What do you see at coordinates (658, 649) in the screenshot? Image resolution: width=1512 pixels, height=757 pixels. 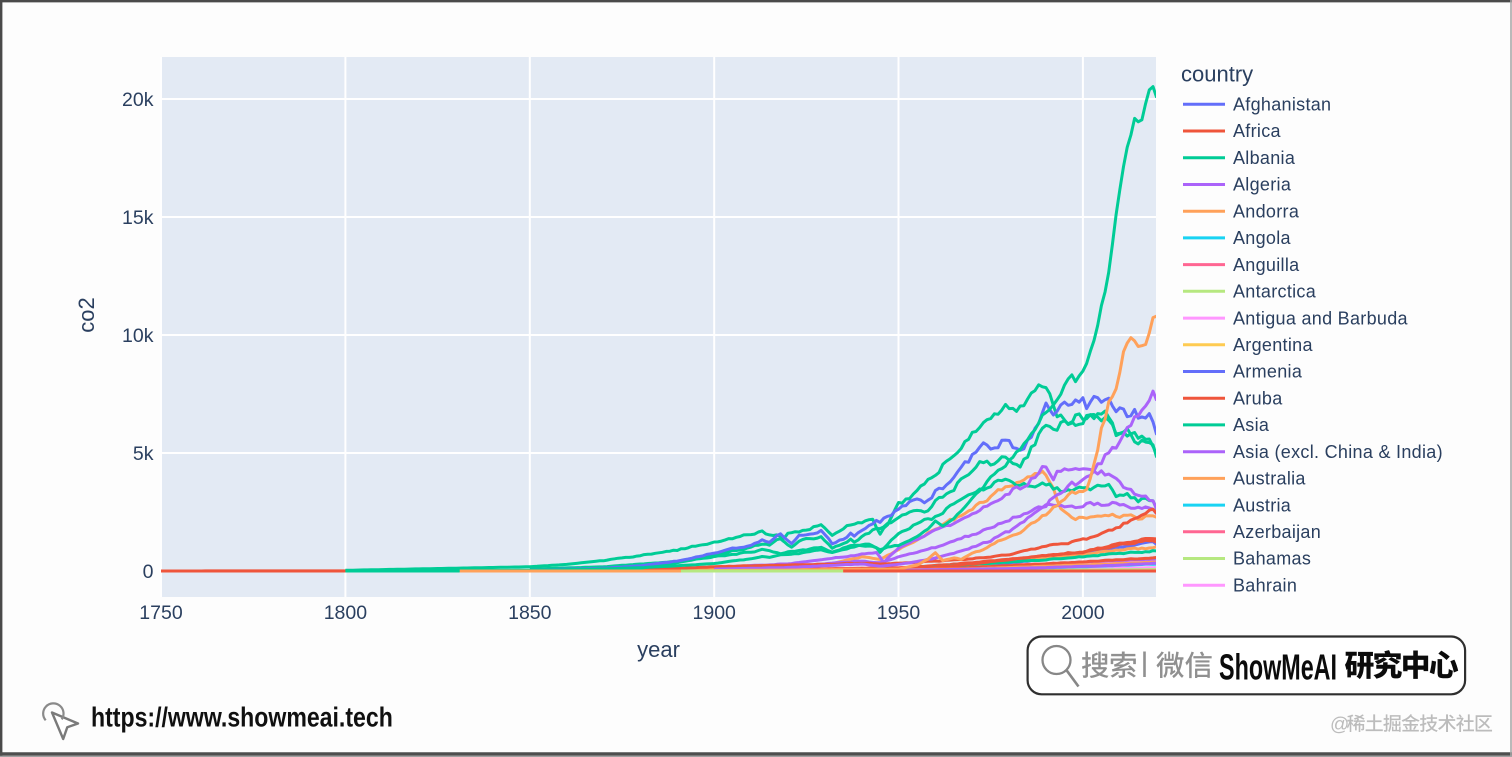 I see `svg-text: year` at bounding box center [658, 649].